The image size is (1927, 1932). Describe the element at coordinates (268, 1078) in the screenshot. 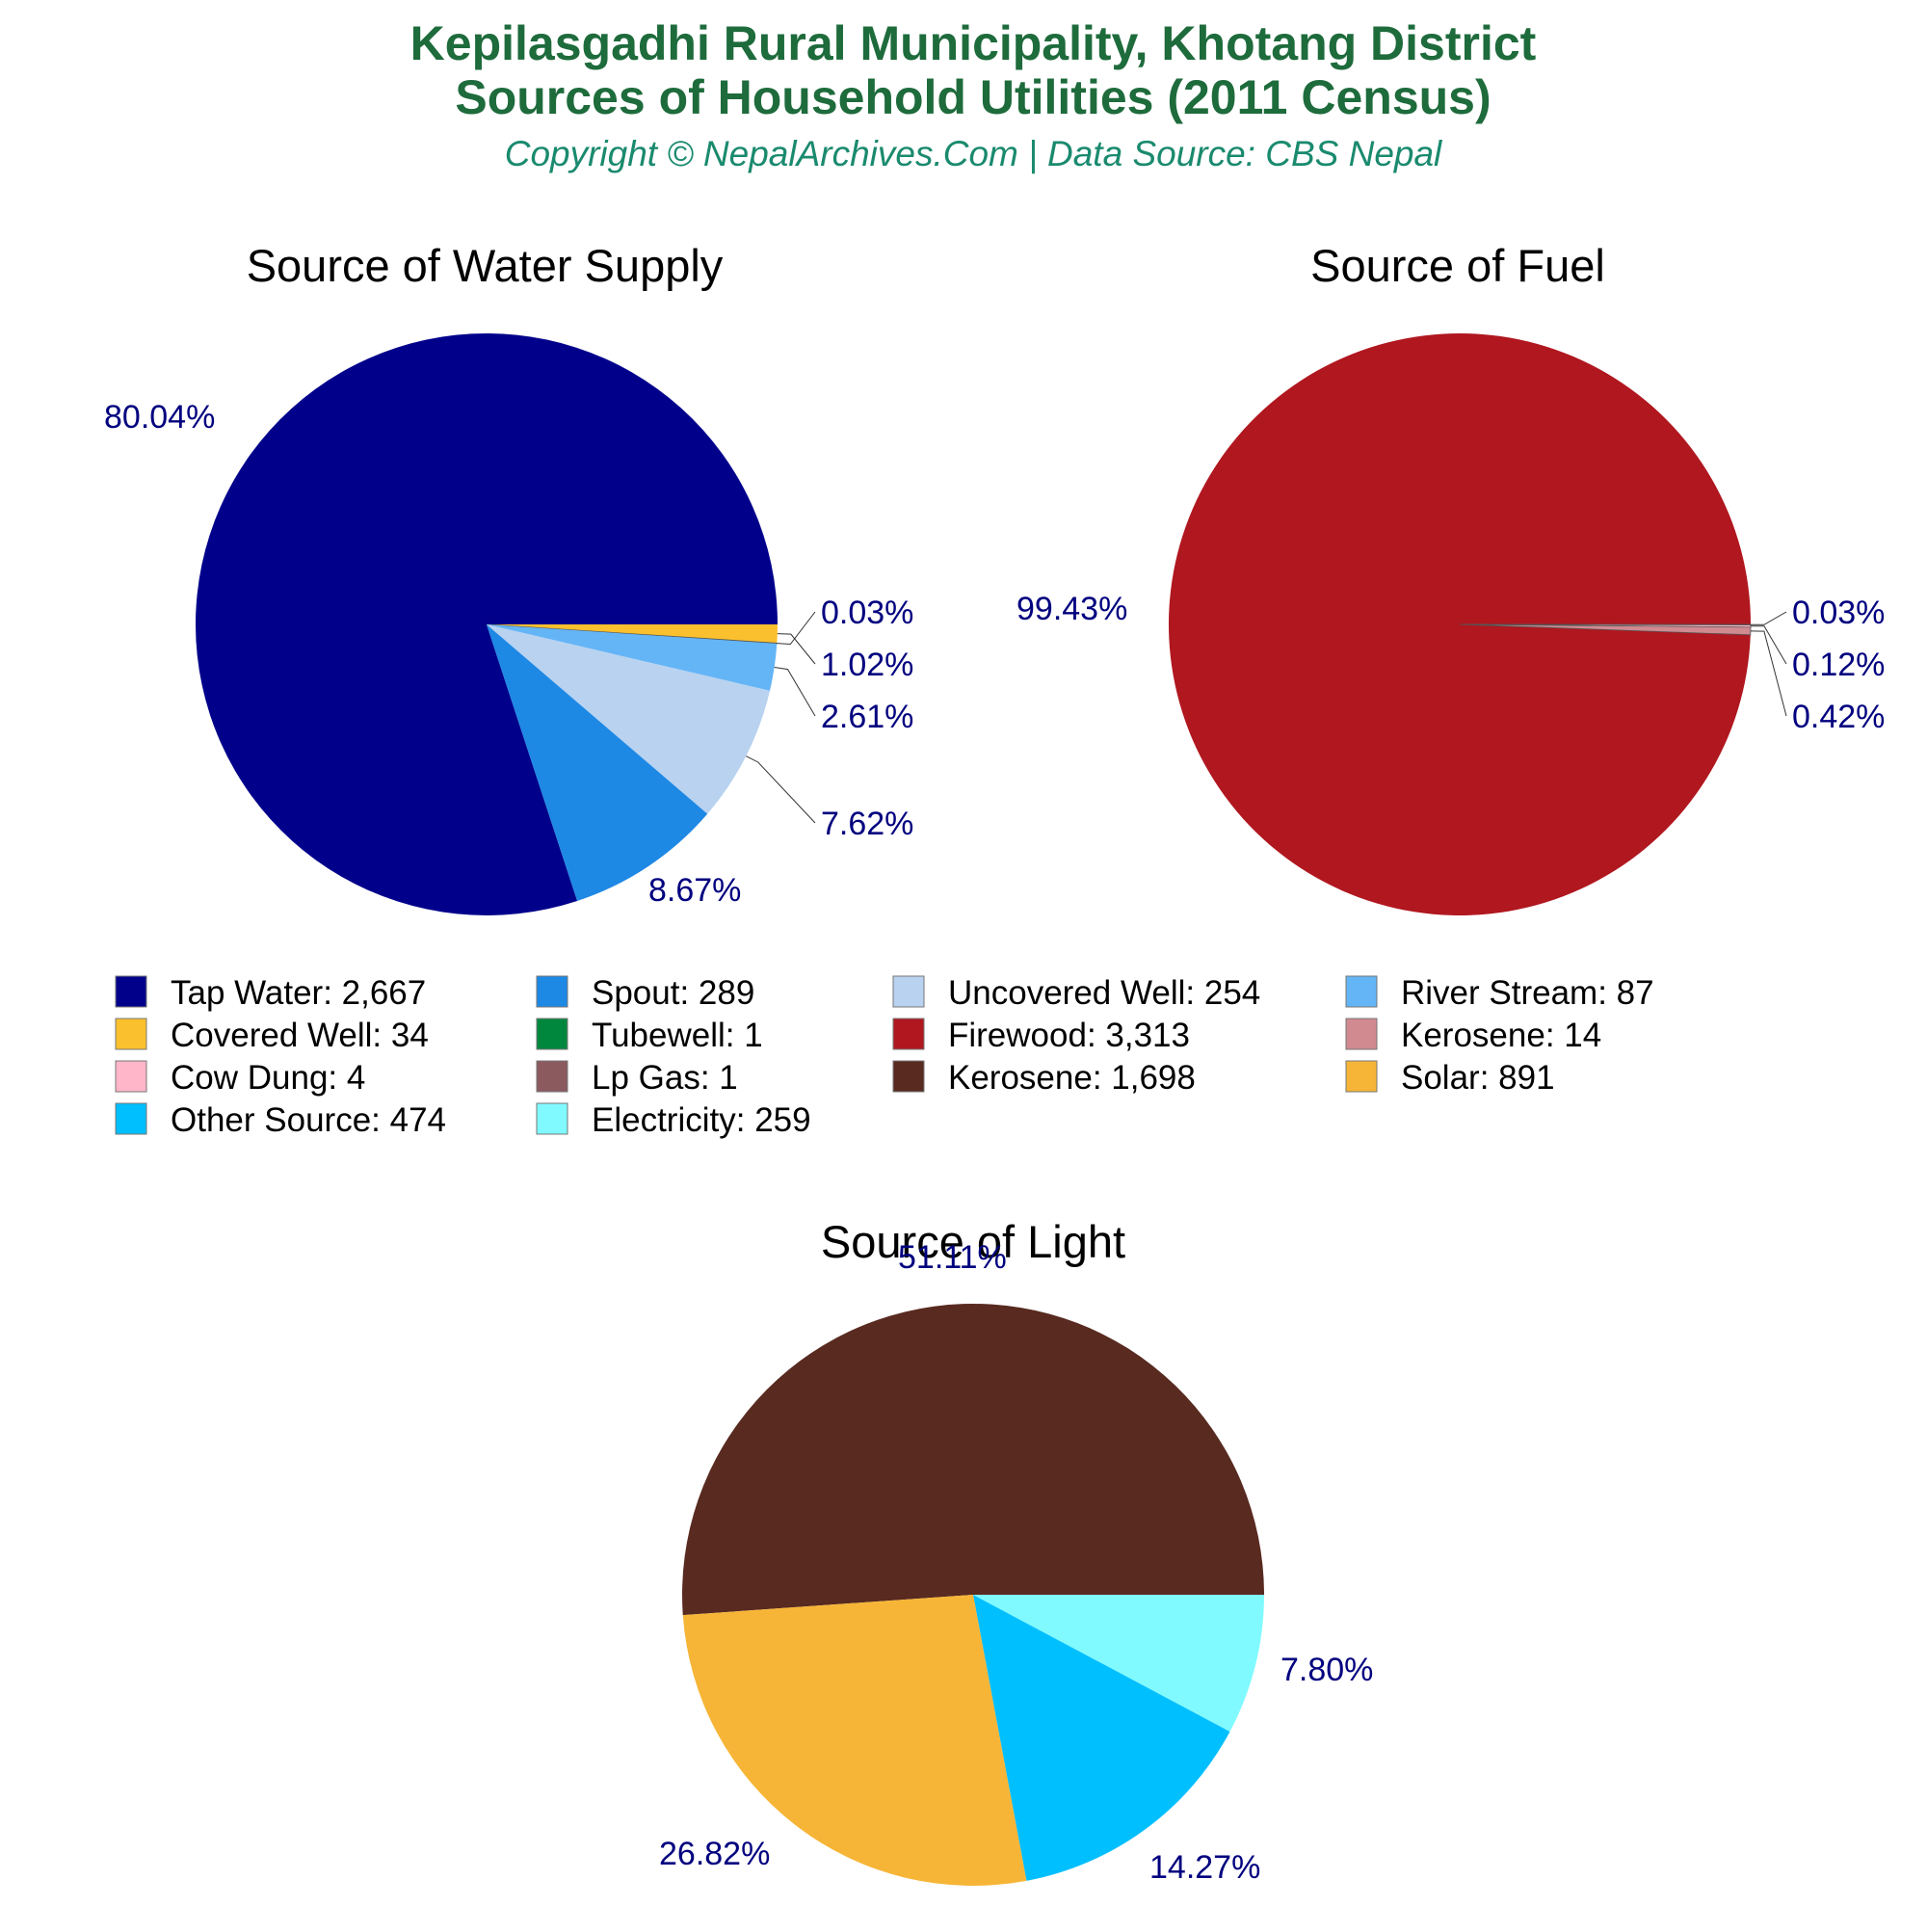

I see `legend-label: Cow Dung: 4` at that location.